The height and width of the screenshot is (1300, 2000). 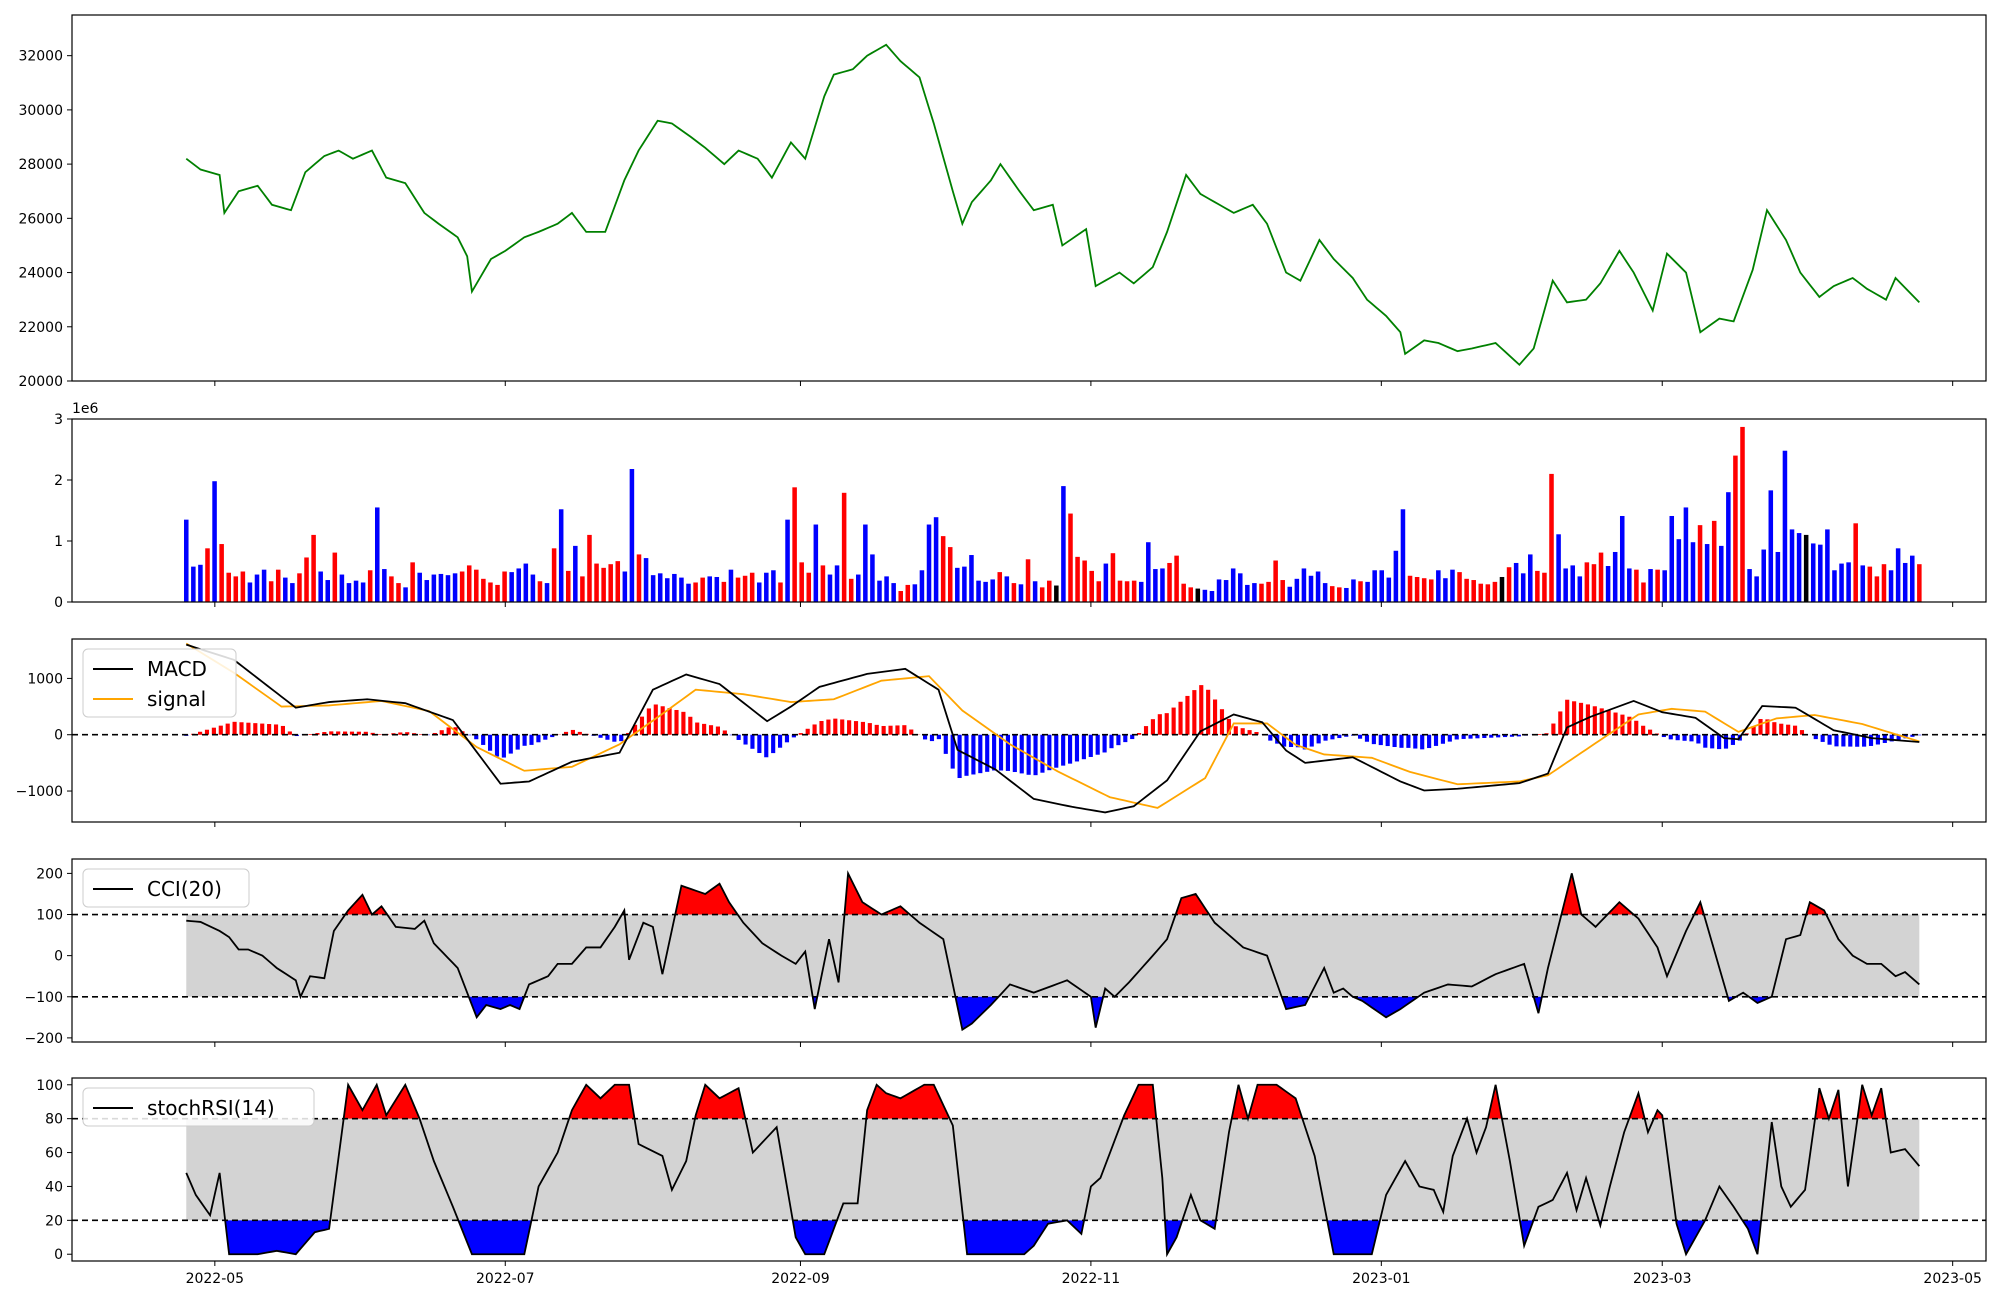 What do you see at coordinates (358, 904) in the screenshot?
I see `cci-overbought-fill` at bounding box center [358, 904].